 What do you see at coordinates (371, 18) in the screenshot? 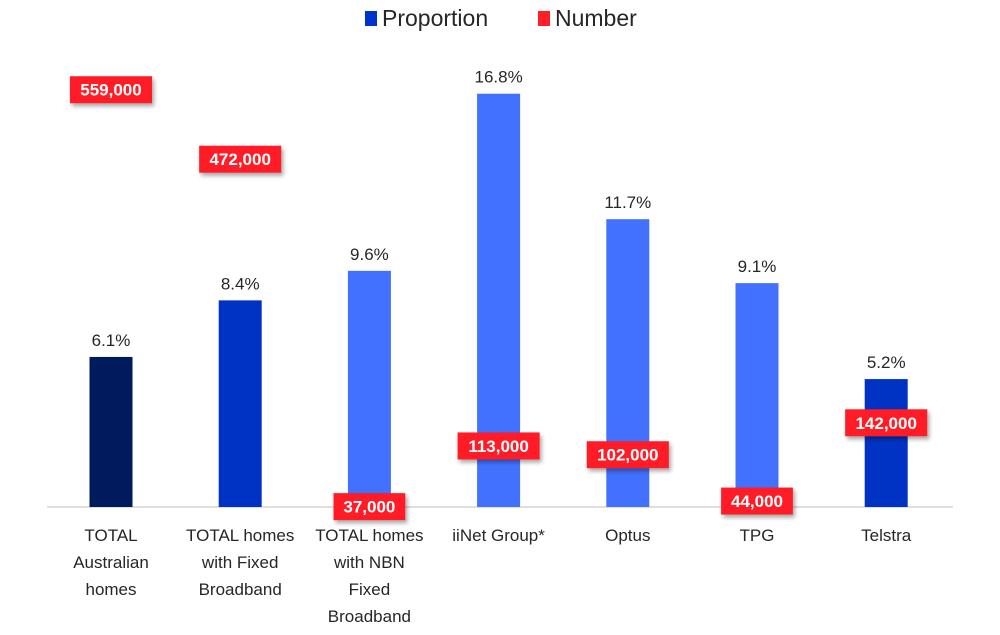
I see `legend-swatch-proportion` at bounding box center [371, 18].